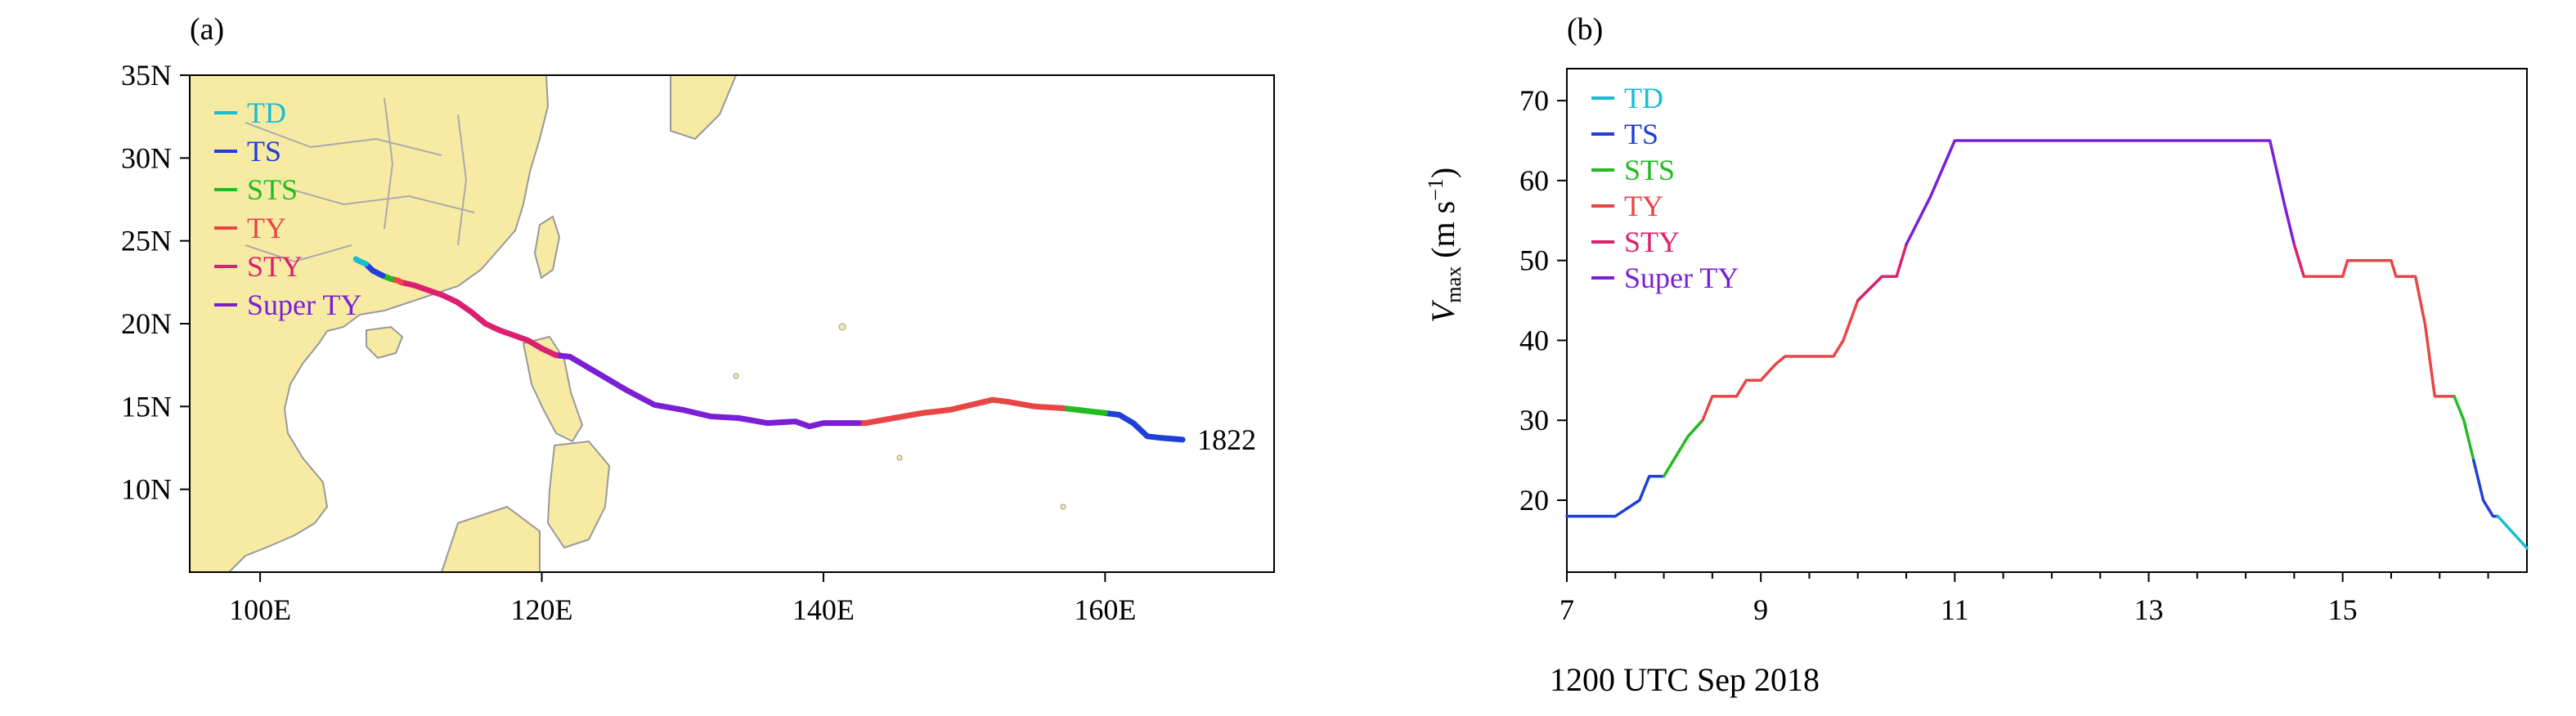  Describe the element at coordinates (146, 75) in the screenshot. I see `y-tick-label: 35N` at that location.